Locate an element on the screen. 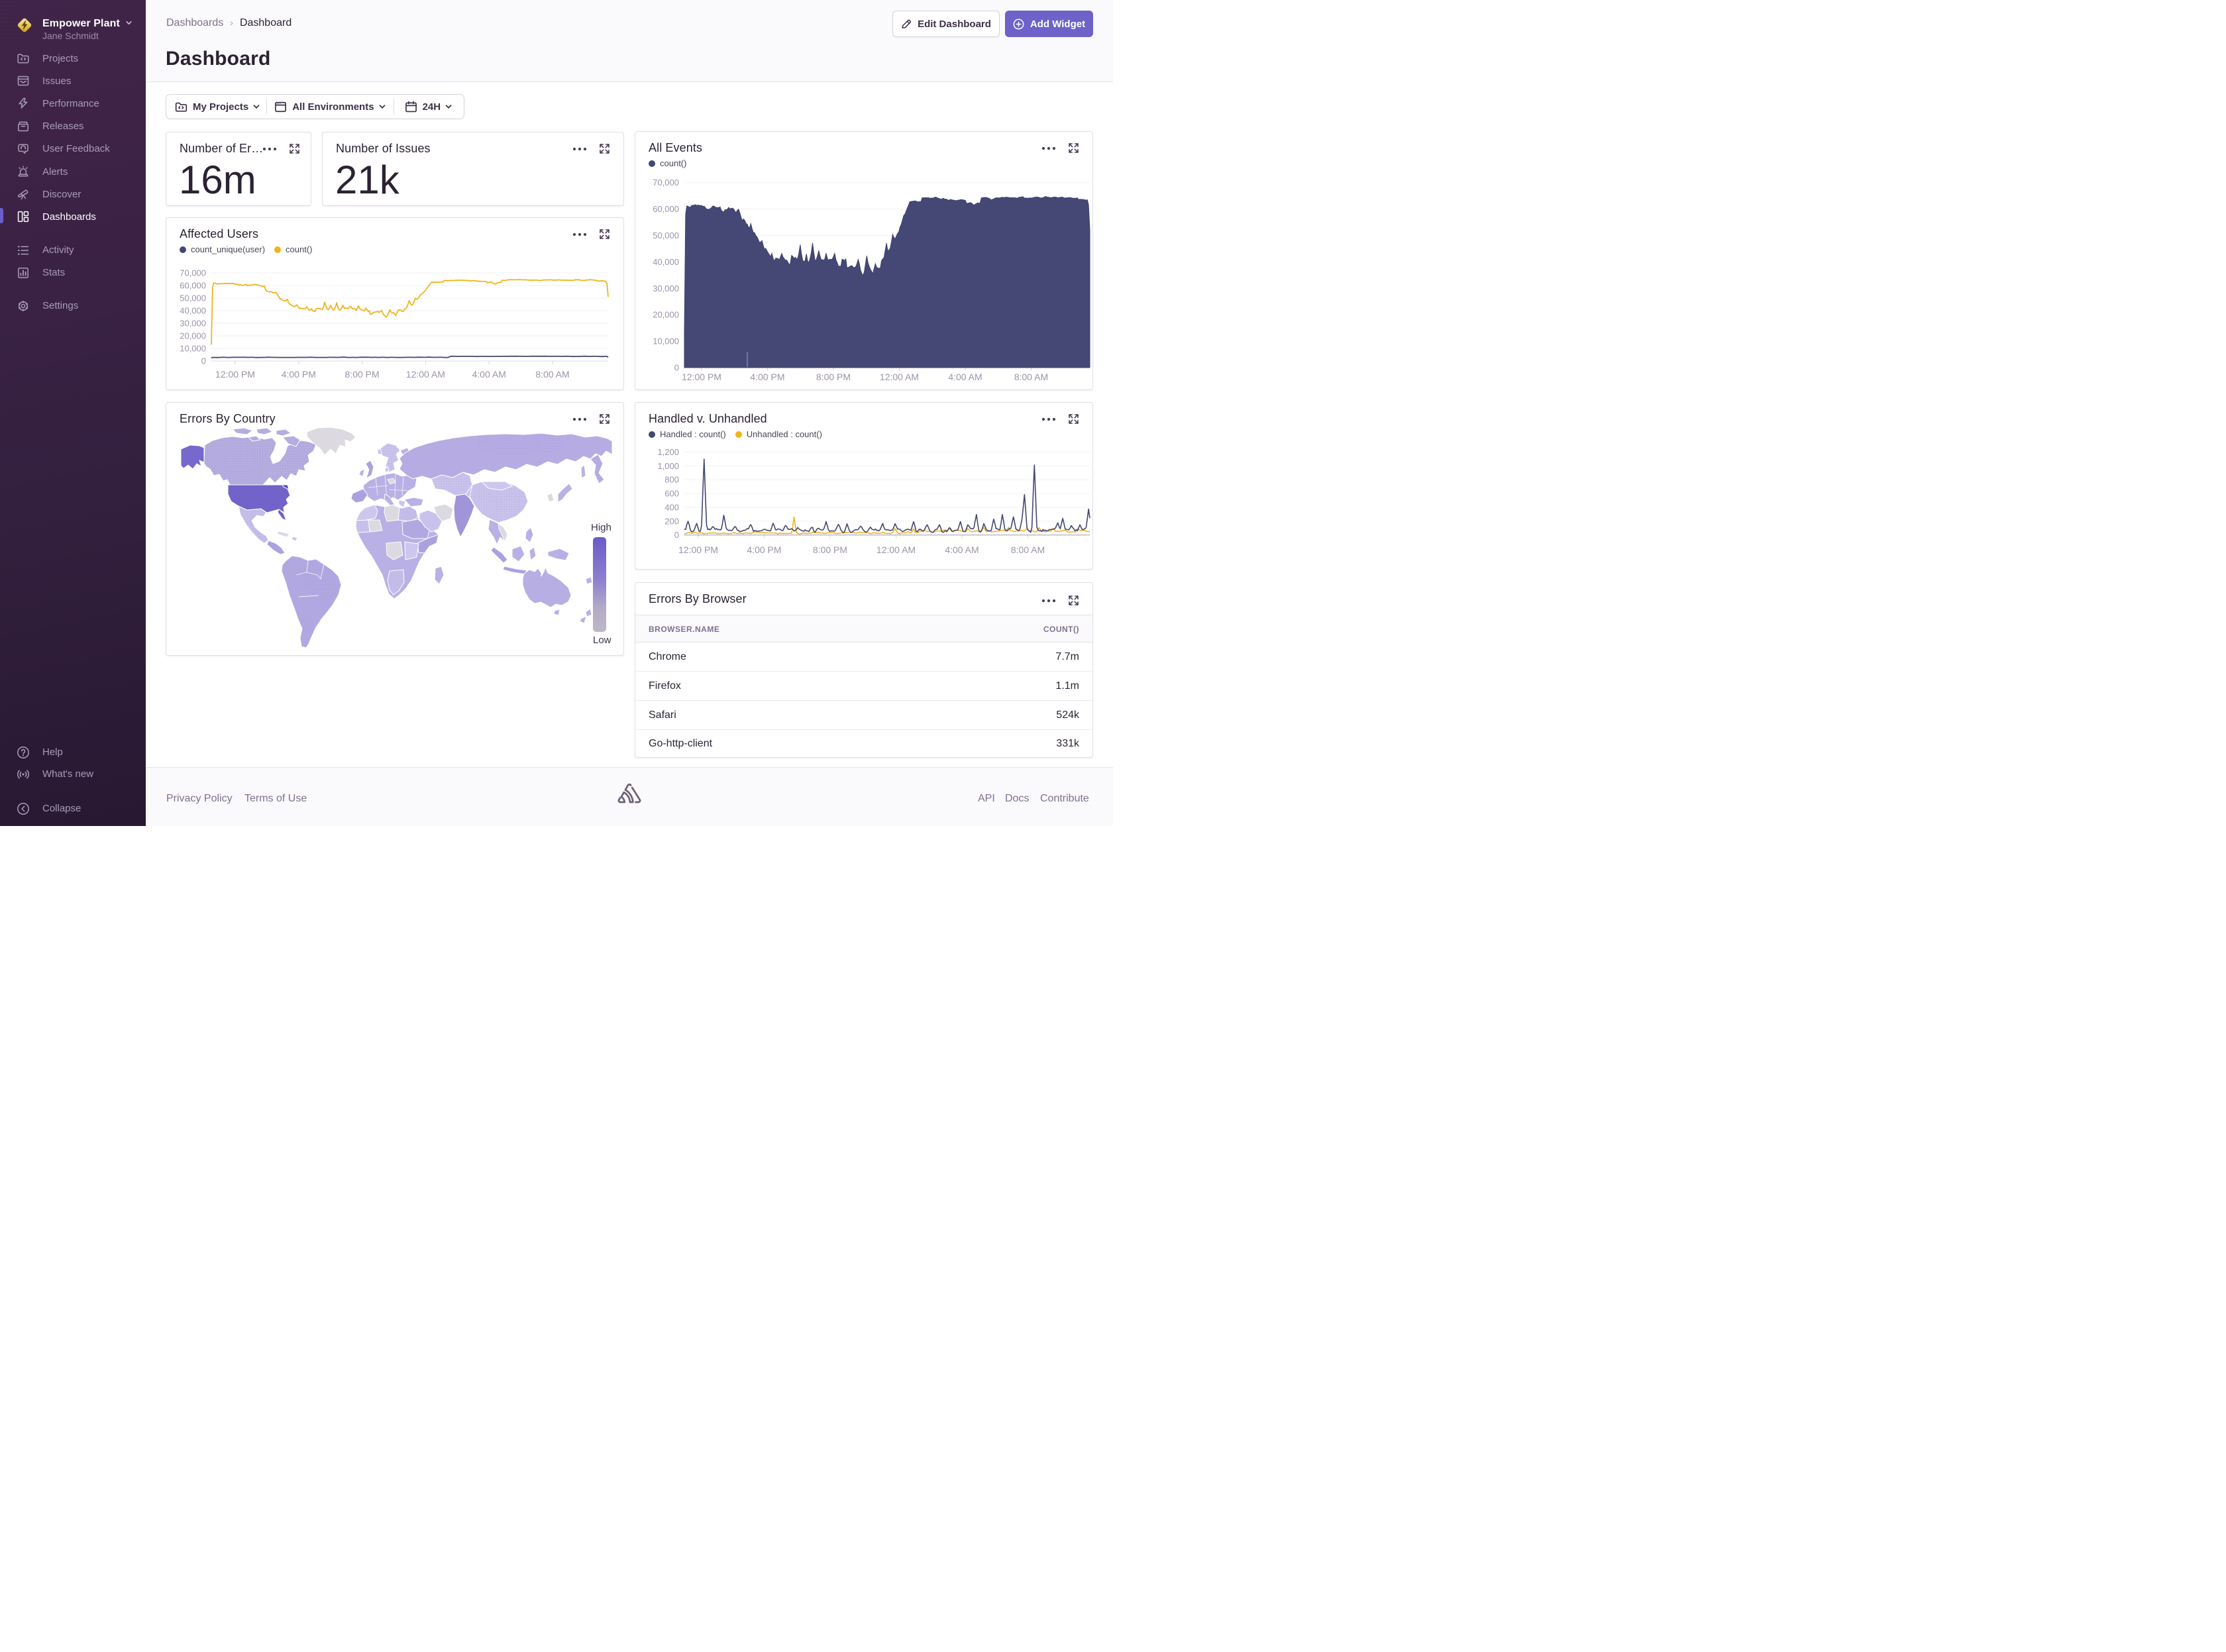 The image size is (2226, 1652). svg-text: 1,000 is located at coordinates (668, 466).